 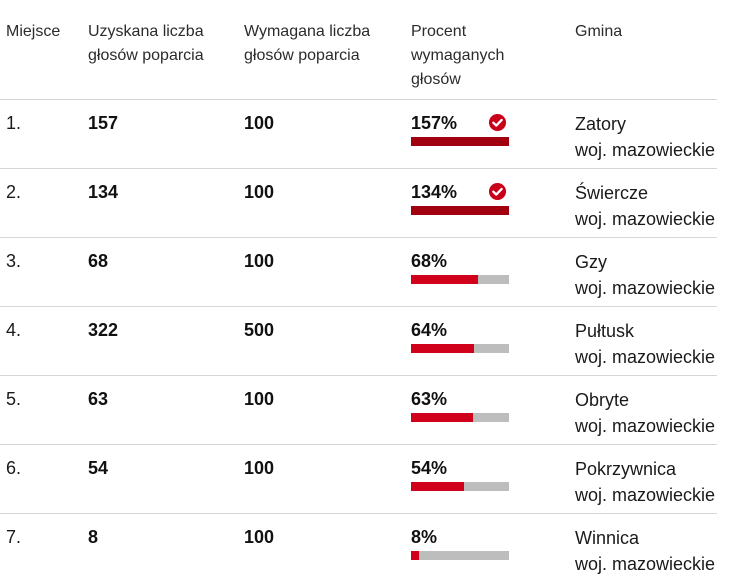 What do you see at coordinates (14, 123) in the screenshot?
I see `place-cell: 1.` at bounding box center [14, 123].